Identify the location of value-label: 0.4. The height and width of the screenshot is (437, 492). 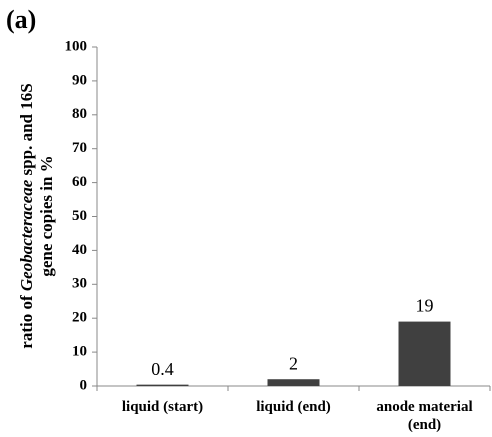
(162, 369).